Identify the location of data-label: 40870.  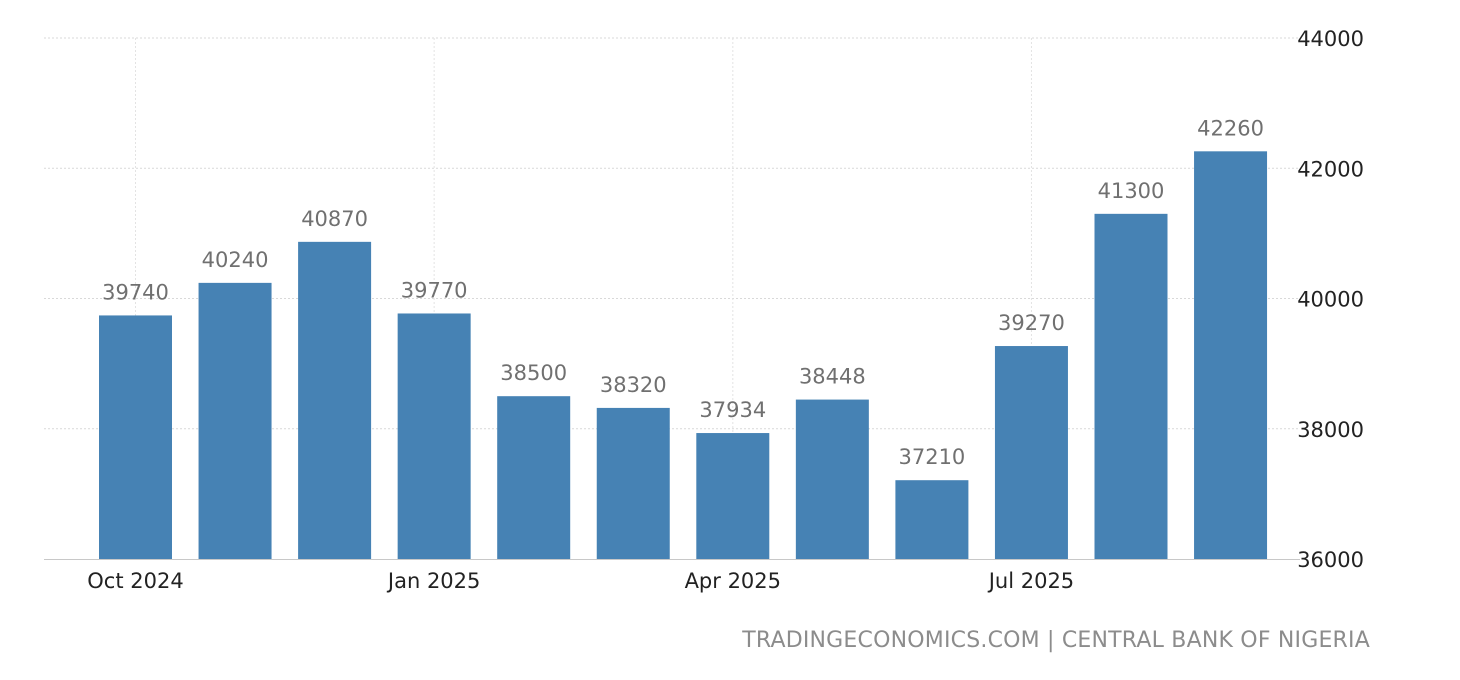
(334, 219).